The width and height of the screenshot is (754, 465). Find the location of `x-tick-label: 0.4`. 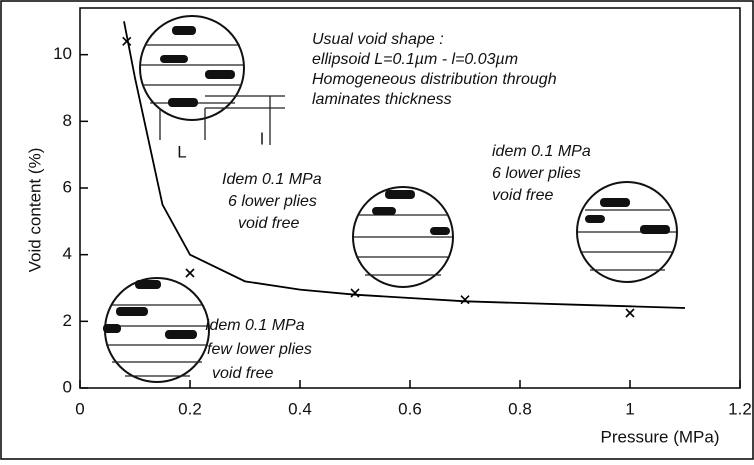

x-tick-label: 0.4 is located at coordinates (300, 408).